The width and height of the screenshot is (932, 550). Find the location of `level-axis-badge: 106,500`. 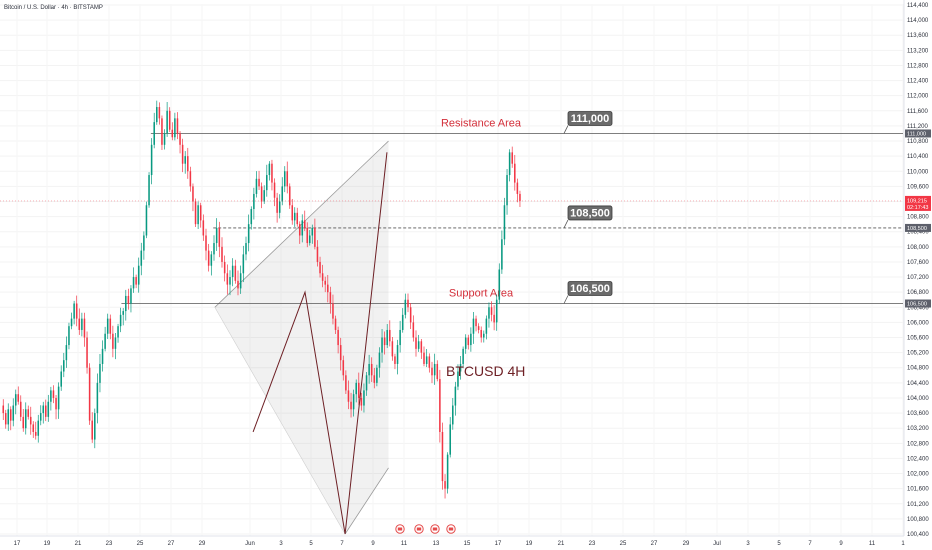

level-axis-badge: 106,500 is located at coordinates (918, 303).